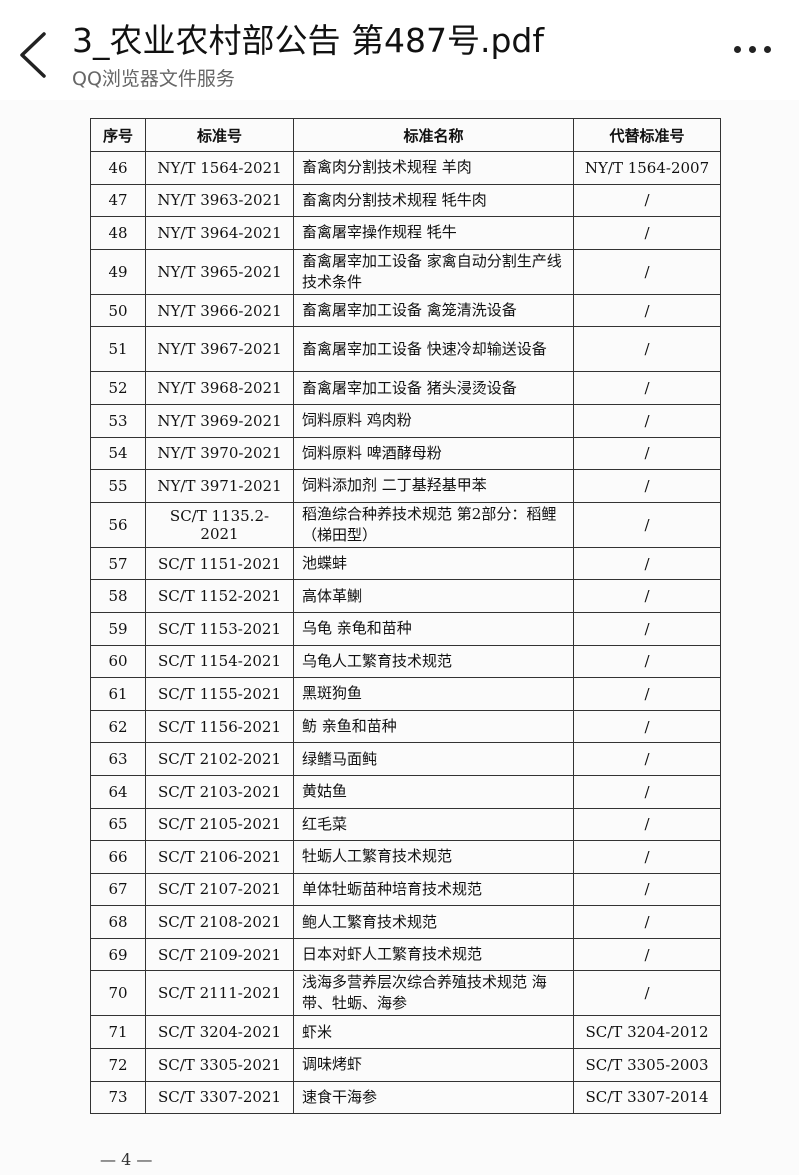  What do you see at coordinates (219, 453) in the screenshot?
I see `standard-code: NY/T 3970-2021` at bounding box center [219, 453].